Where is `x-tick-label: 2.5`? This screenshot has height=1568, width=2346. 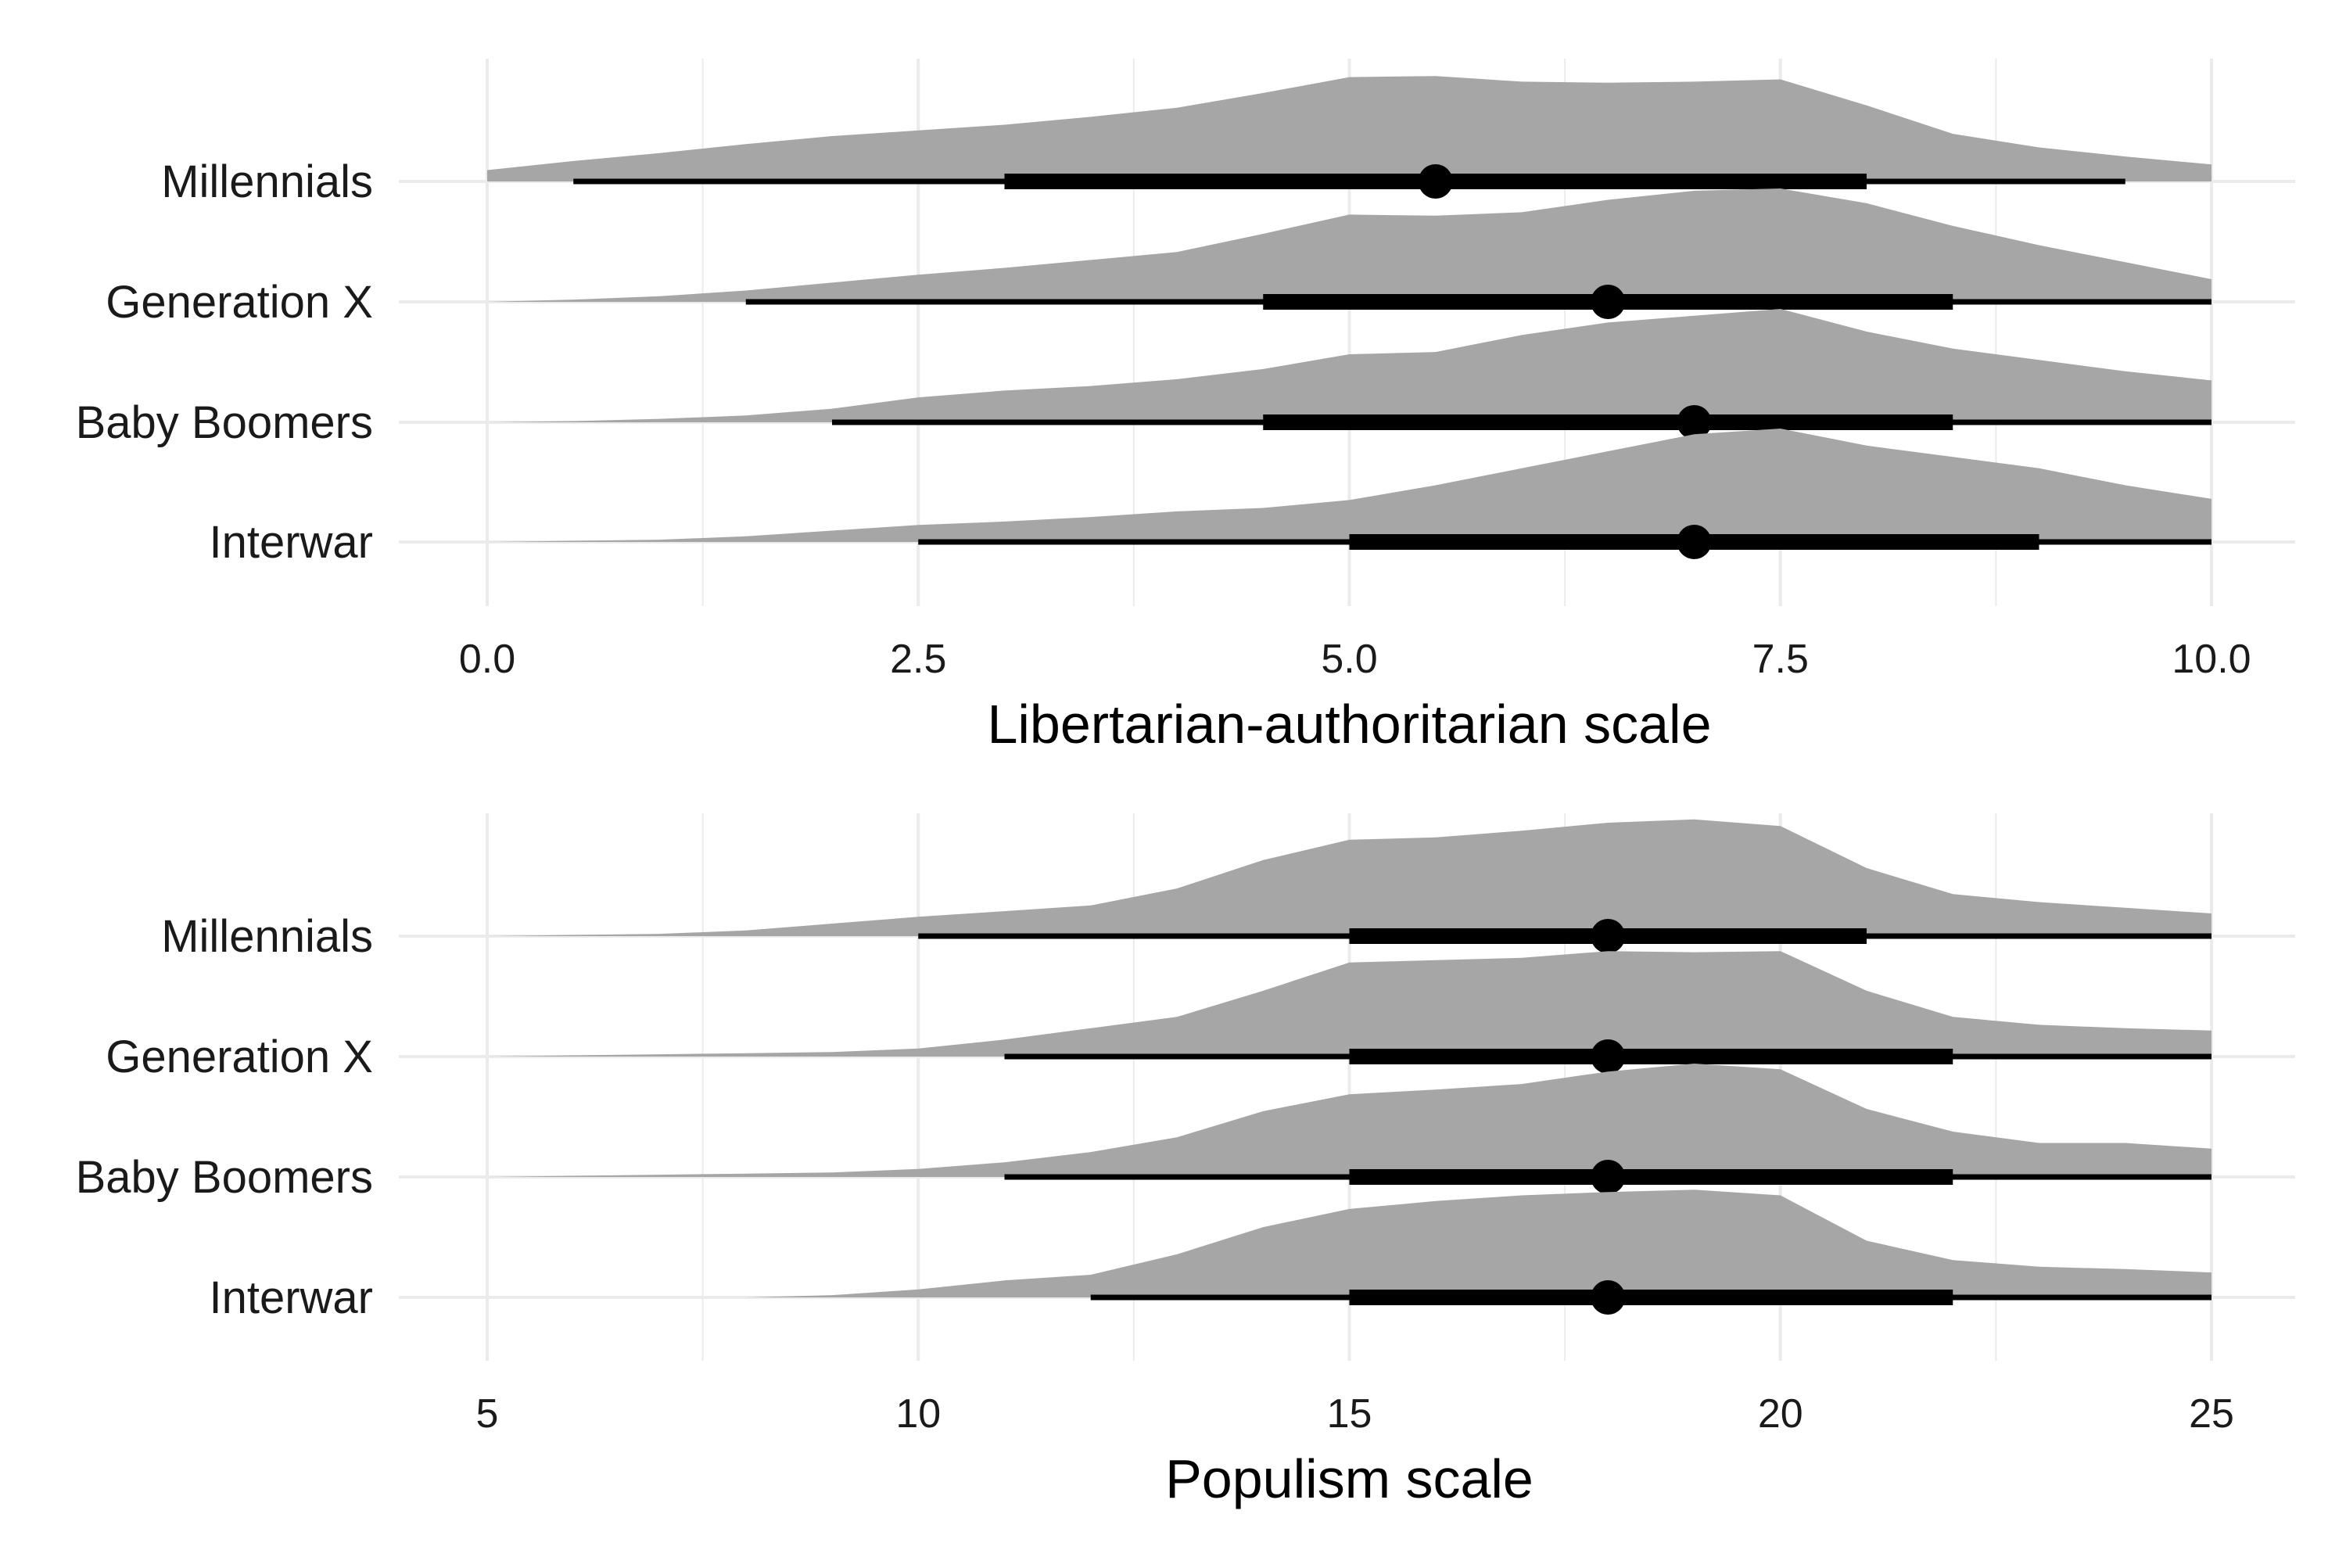
x-tick-label: 2.5 is located at coordinates (918, 659).